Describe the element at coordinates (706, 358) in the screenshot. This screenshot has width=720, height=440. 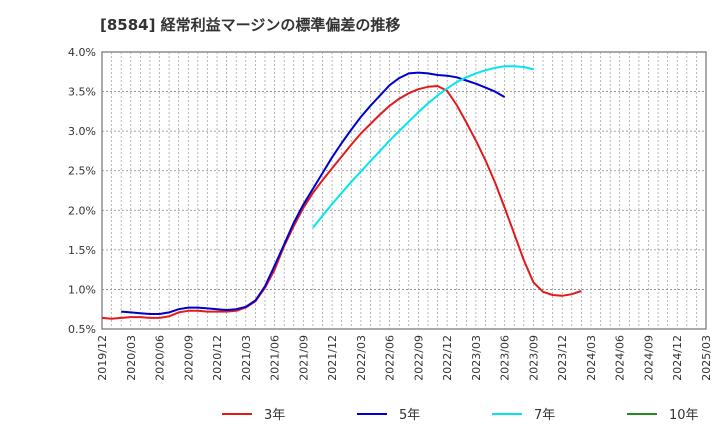
I see `x-tick-label: 2025/03` at that location.